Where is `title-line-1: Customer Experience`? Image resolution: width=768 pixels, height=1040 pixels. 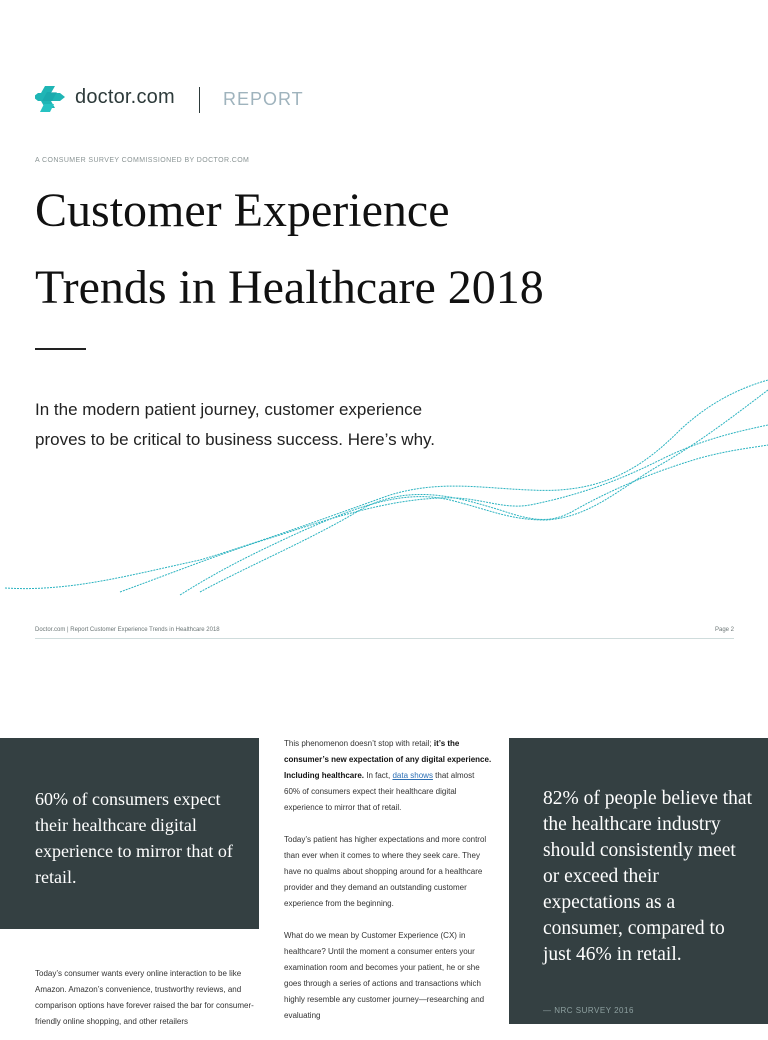 title-line-1: Customer Experience is located at coordinates (242, 210).